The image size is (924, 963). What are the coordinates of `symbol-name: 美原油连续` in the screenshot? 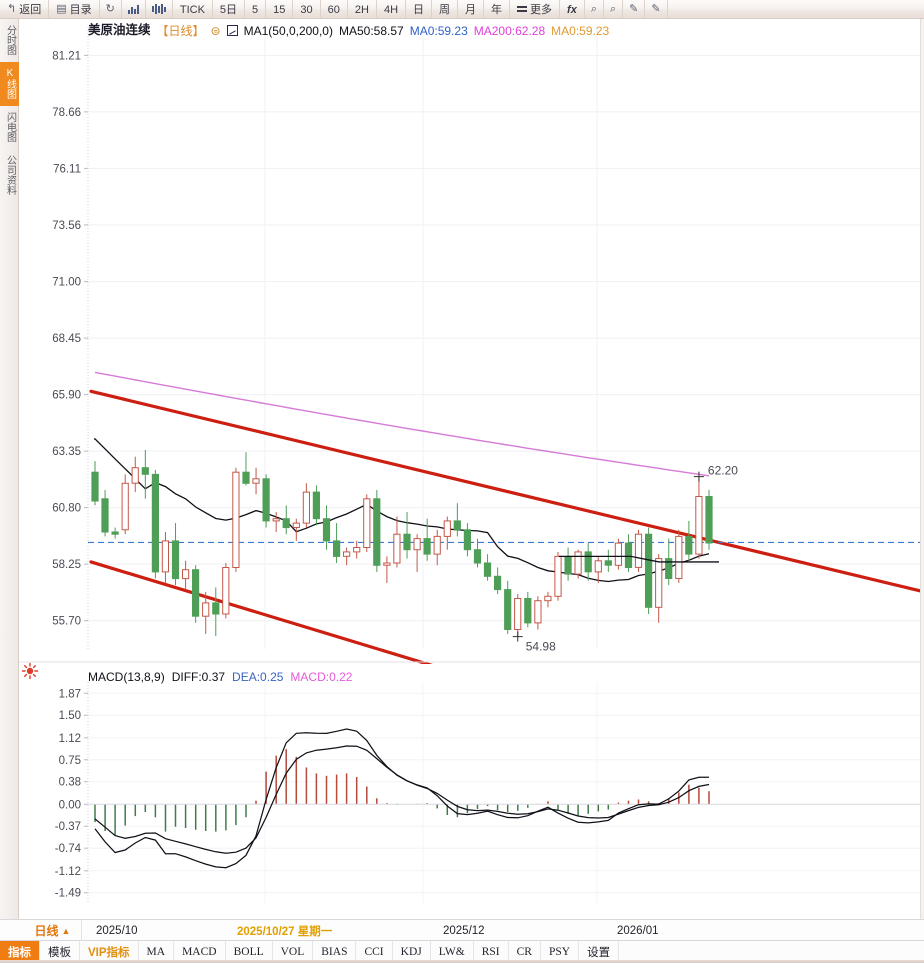 It's located at (119, 30).